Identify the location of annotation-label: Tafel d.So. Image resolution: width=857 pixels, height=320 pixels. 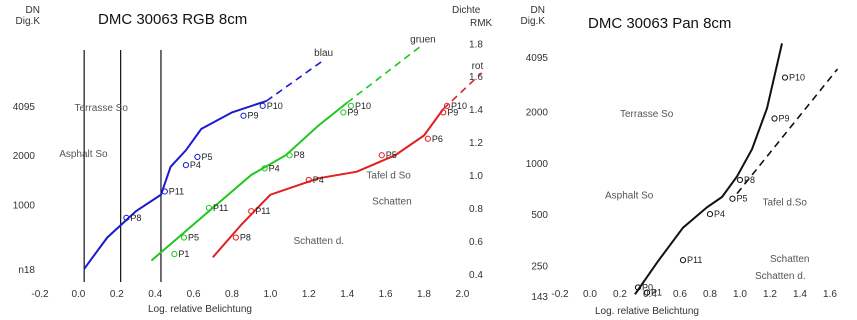
(785, 203).